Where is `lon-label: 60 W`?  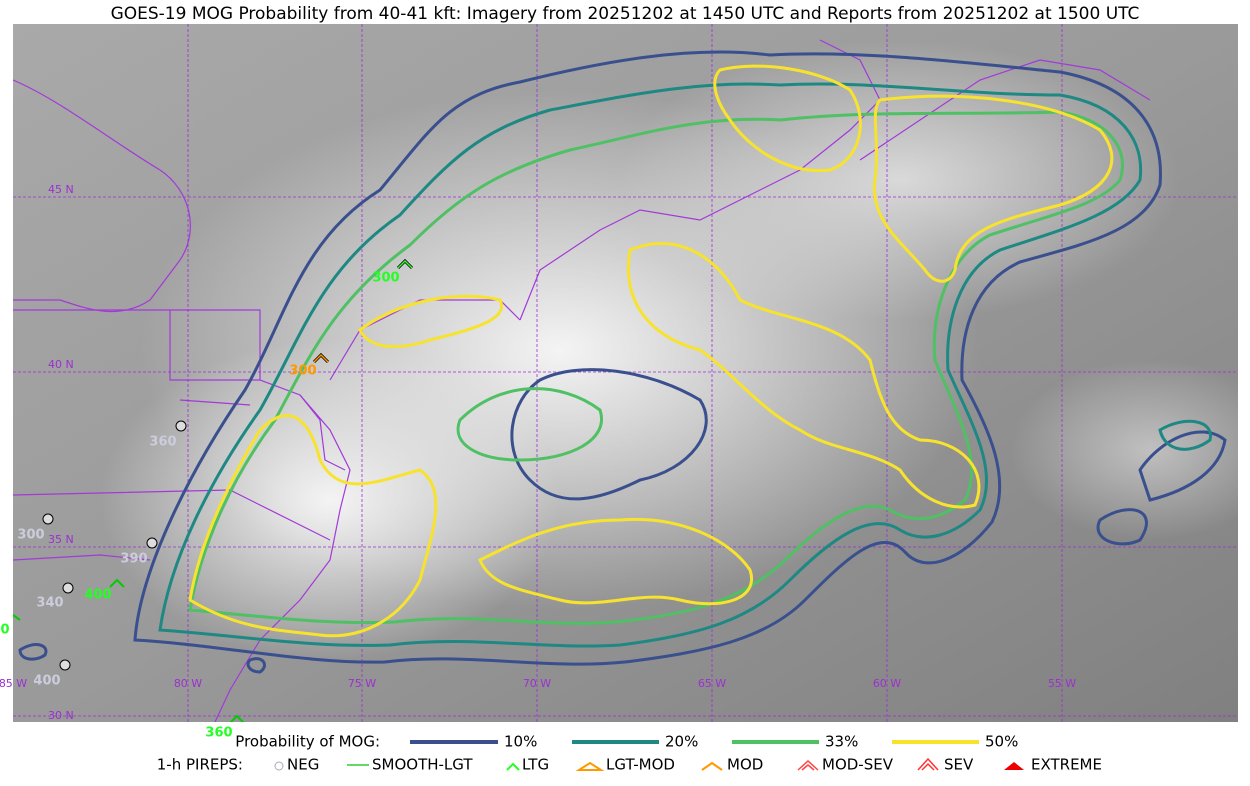
lon-label: 60 W is located at coordinates (887, 683).